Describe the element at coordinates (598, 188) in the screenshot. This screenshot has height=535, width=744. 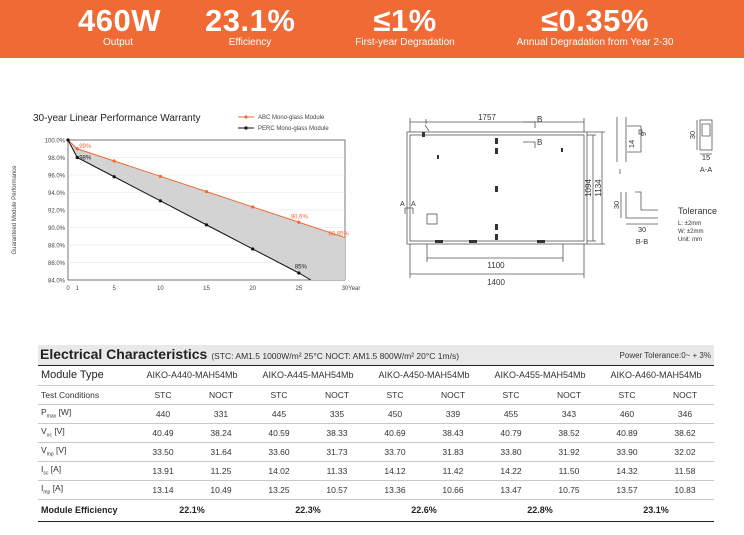
I see `outer-height-label: 1134` at that location.